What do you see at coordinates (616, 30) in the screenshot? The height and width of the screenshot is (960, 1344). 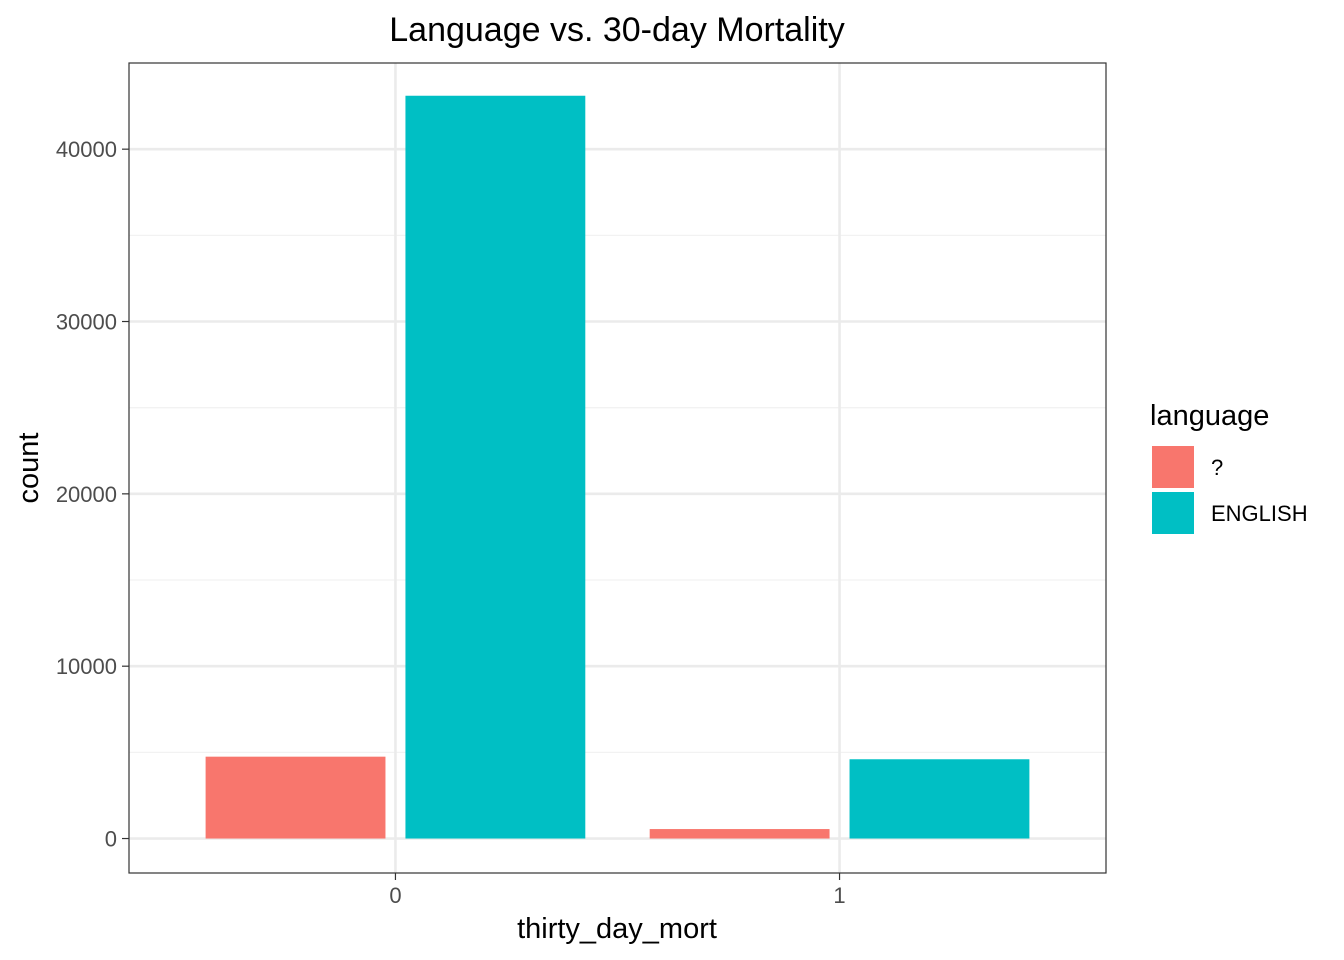 I see `chart-title: Language vs. 30-day Mortality` at bounding box center [616, 30].